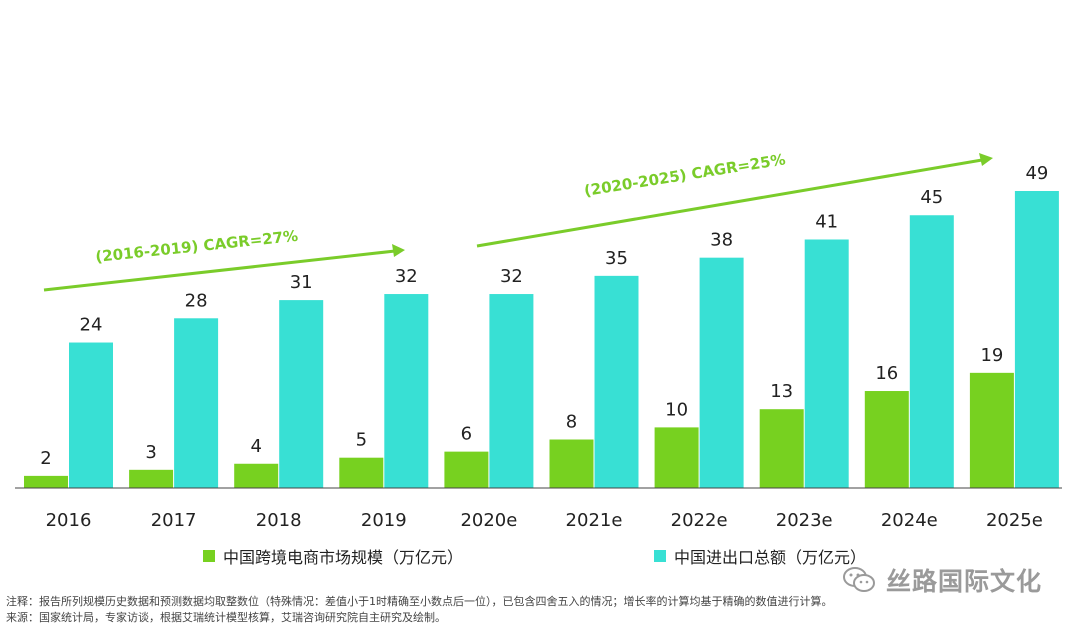  Describe the element at coordinates (488, 520) in the screenshot. I see `x-tick-label-2020e: 2020e` at that location.